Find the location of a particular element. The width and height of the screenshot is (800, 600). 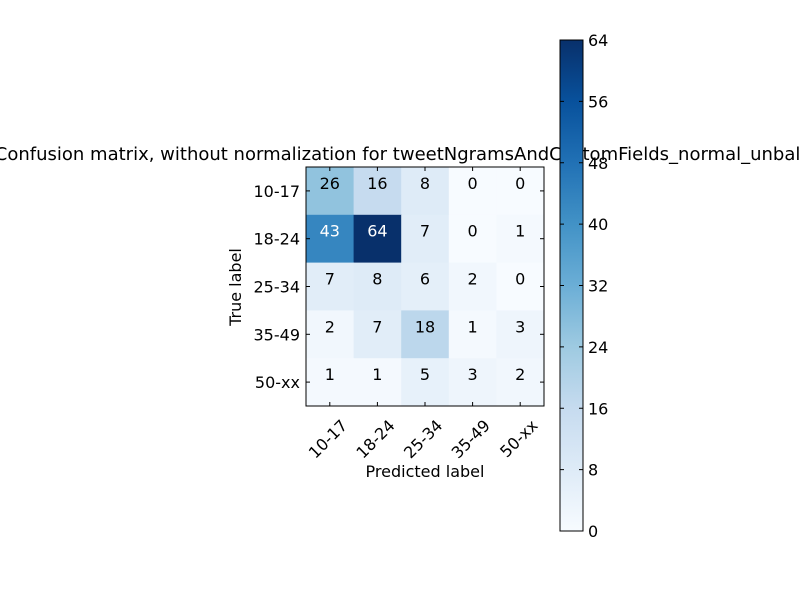

cell-value-label: 6 is located at coordinates (425, 279).